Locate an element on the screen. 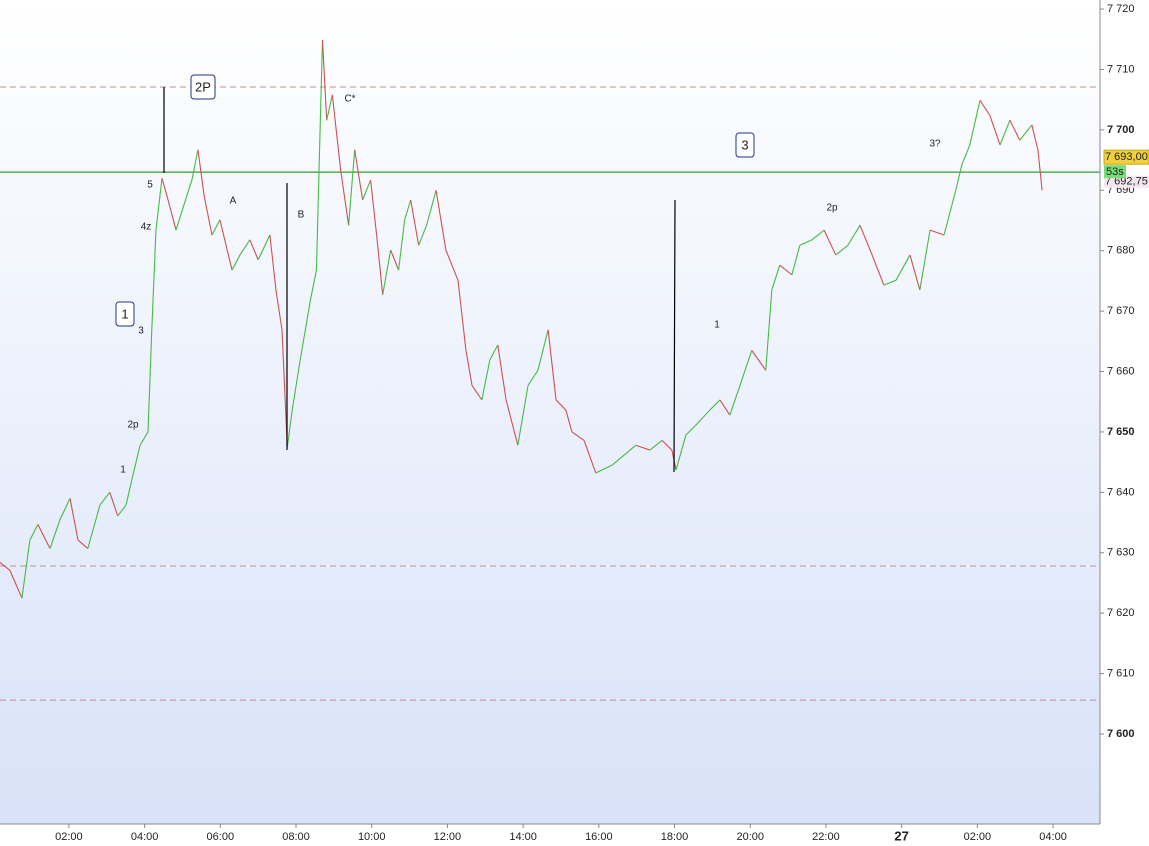 Image resolution: width=1149 pixels, height=846 pixels. annotation: 3? is located at coordinates (935, 144).